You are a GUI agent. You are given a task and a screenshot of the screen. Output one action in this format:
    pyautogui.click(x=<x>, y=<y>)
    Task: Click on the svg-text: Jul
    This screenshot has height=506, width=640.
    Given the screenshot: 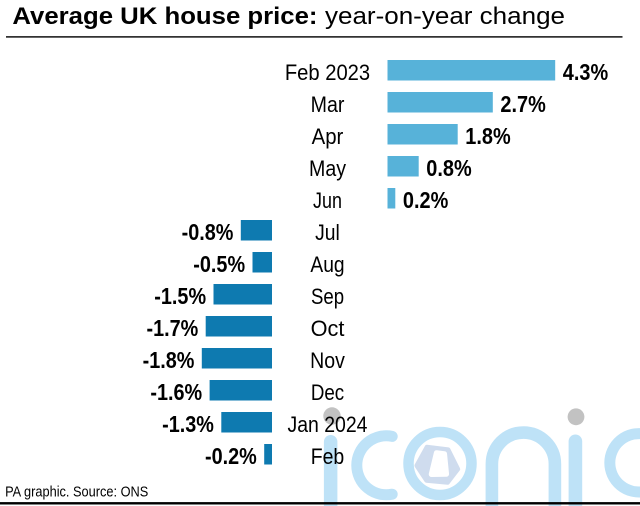 What is the action you would take?
    pyautogui.click(x=327, y=232)
    